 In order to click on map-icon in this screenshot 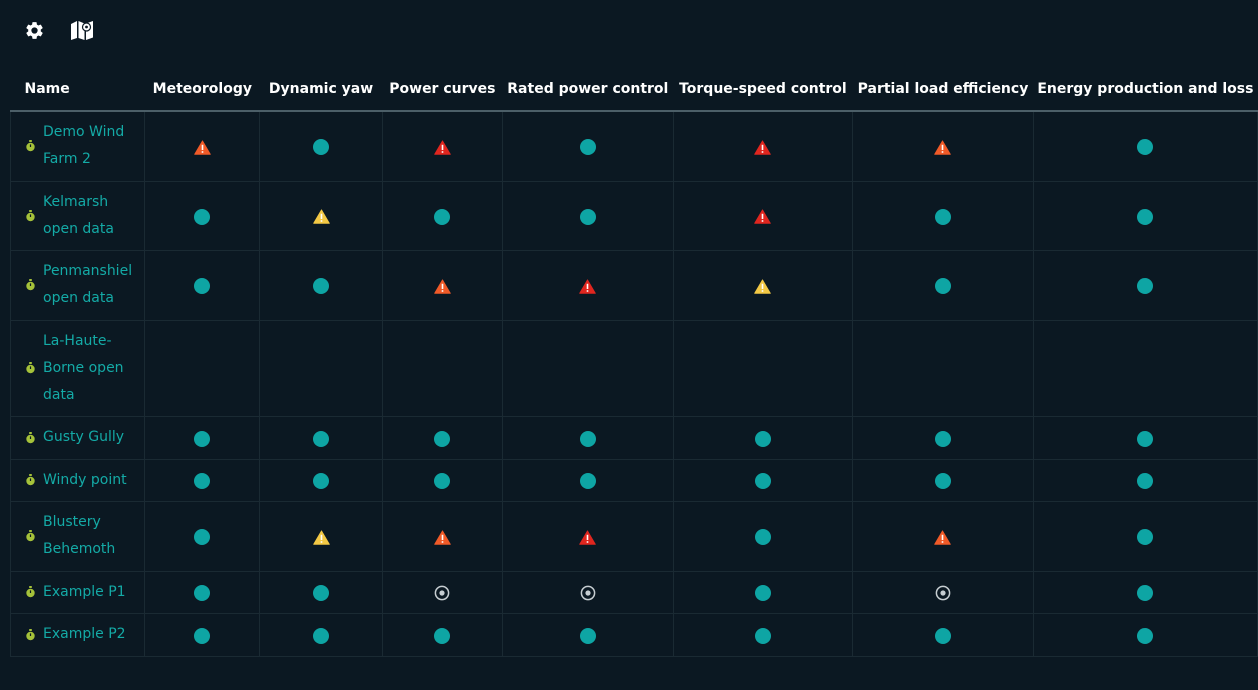, I will do `click(82, 30)`.